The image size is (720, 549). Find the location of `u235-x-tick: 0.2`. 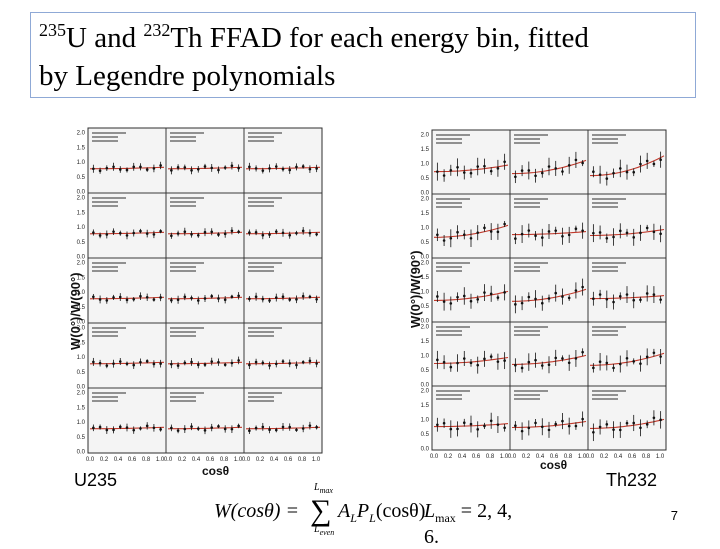

u235-x-tick: 0.2 is located at coordinates (104, 460).